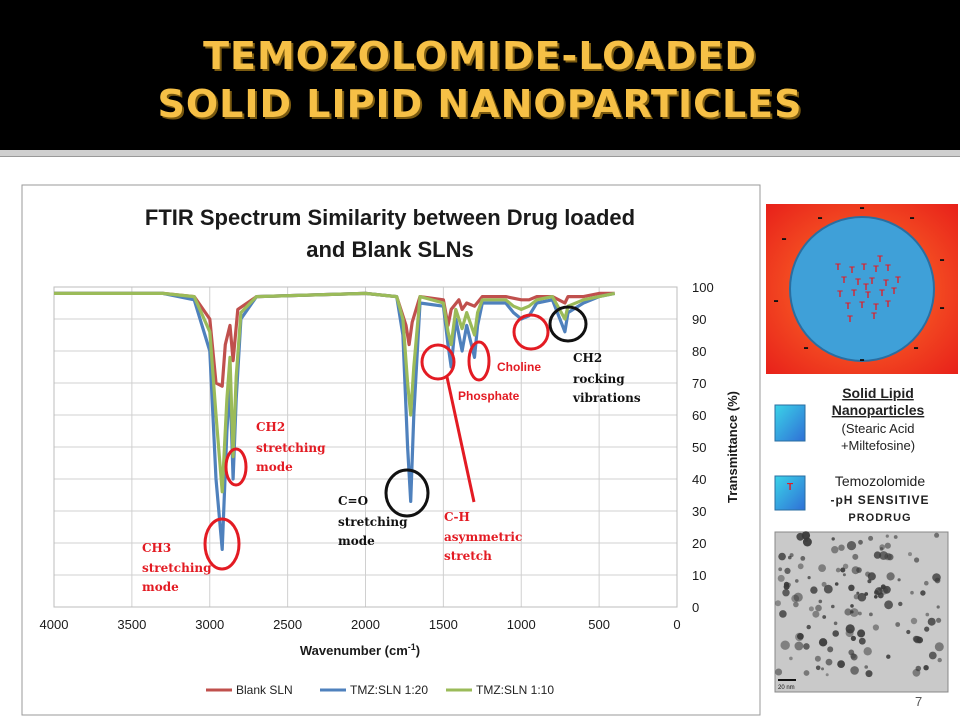  Describe the element at coordinates (222, 544) in the screenshot. I see `peak-circle-ch3` at that location.